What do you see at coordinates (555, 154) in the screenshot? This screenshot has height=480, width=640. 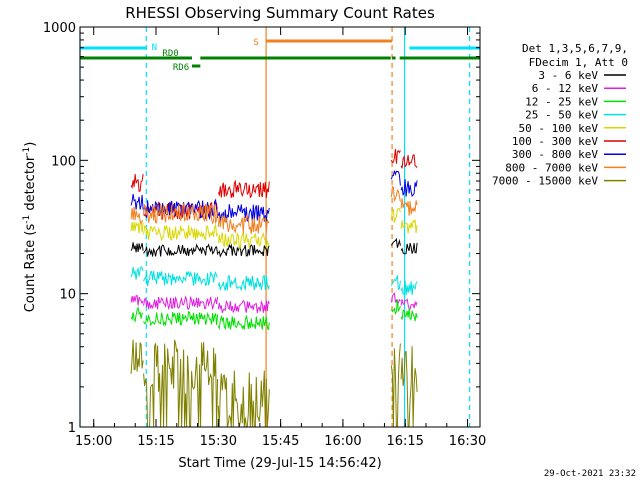 I see `legend-entry-label: 300 - 800 keV` at bounding box center [555, 154].